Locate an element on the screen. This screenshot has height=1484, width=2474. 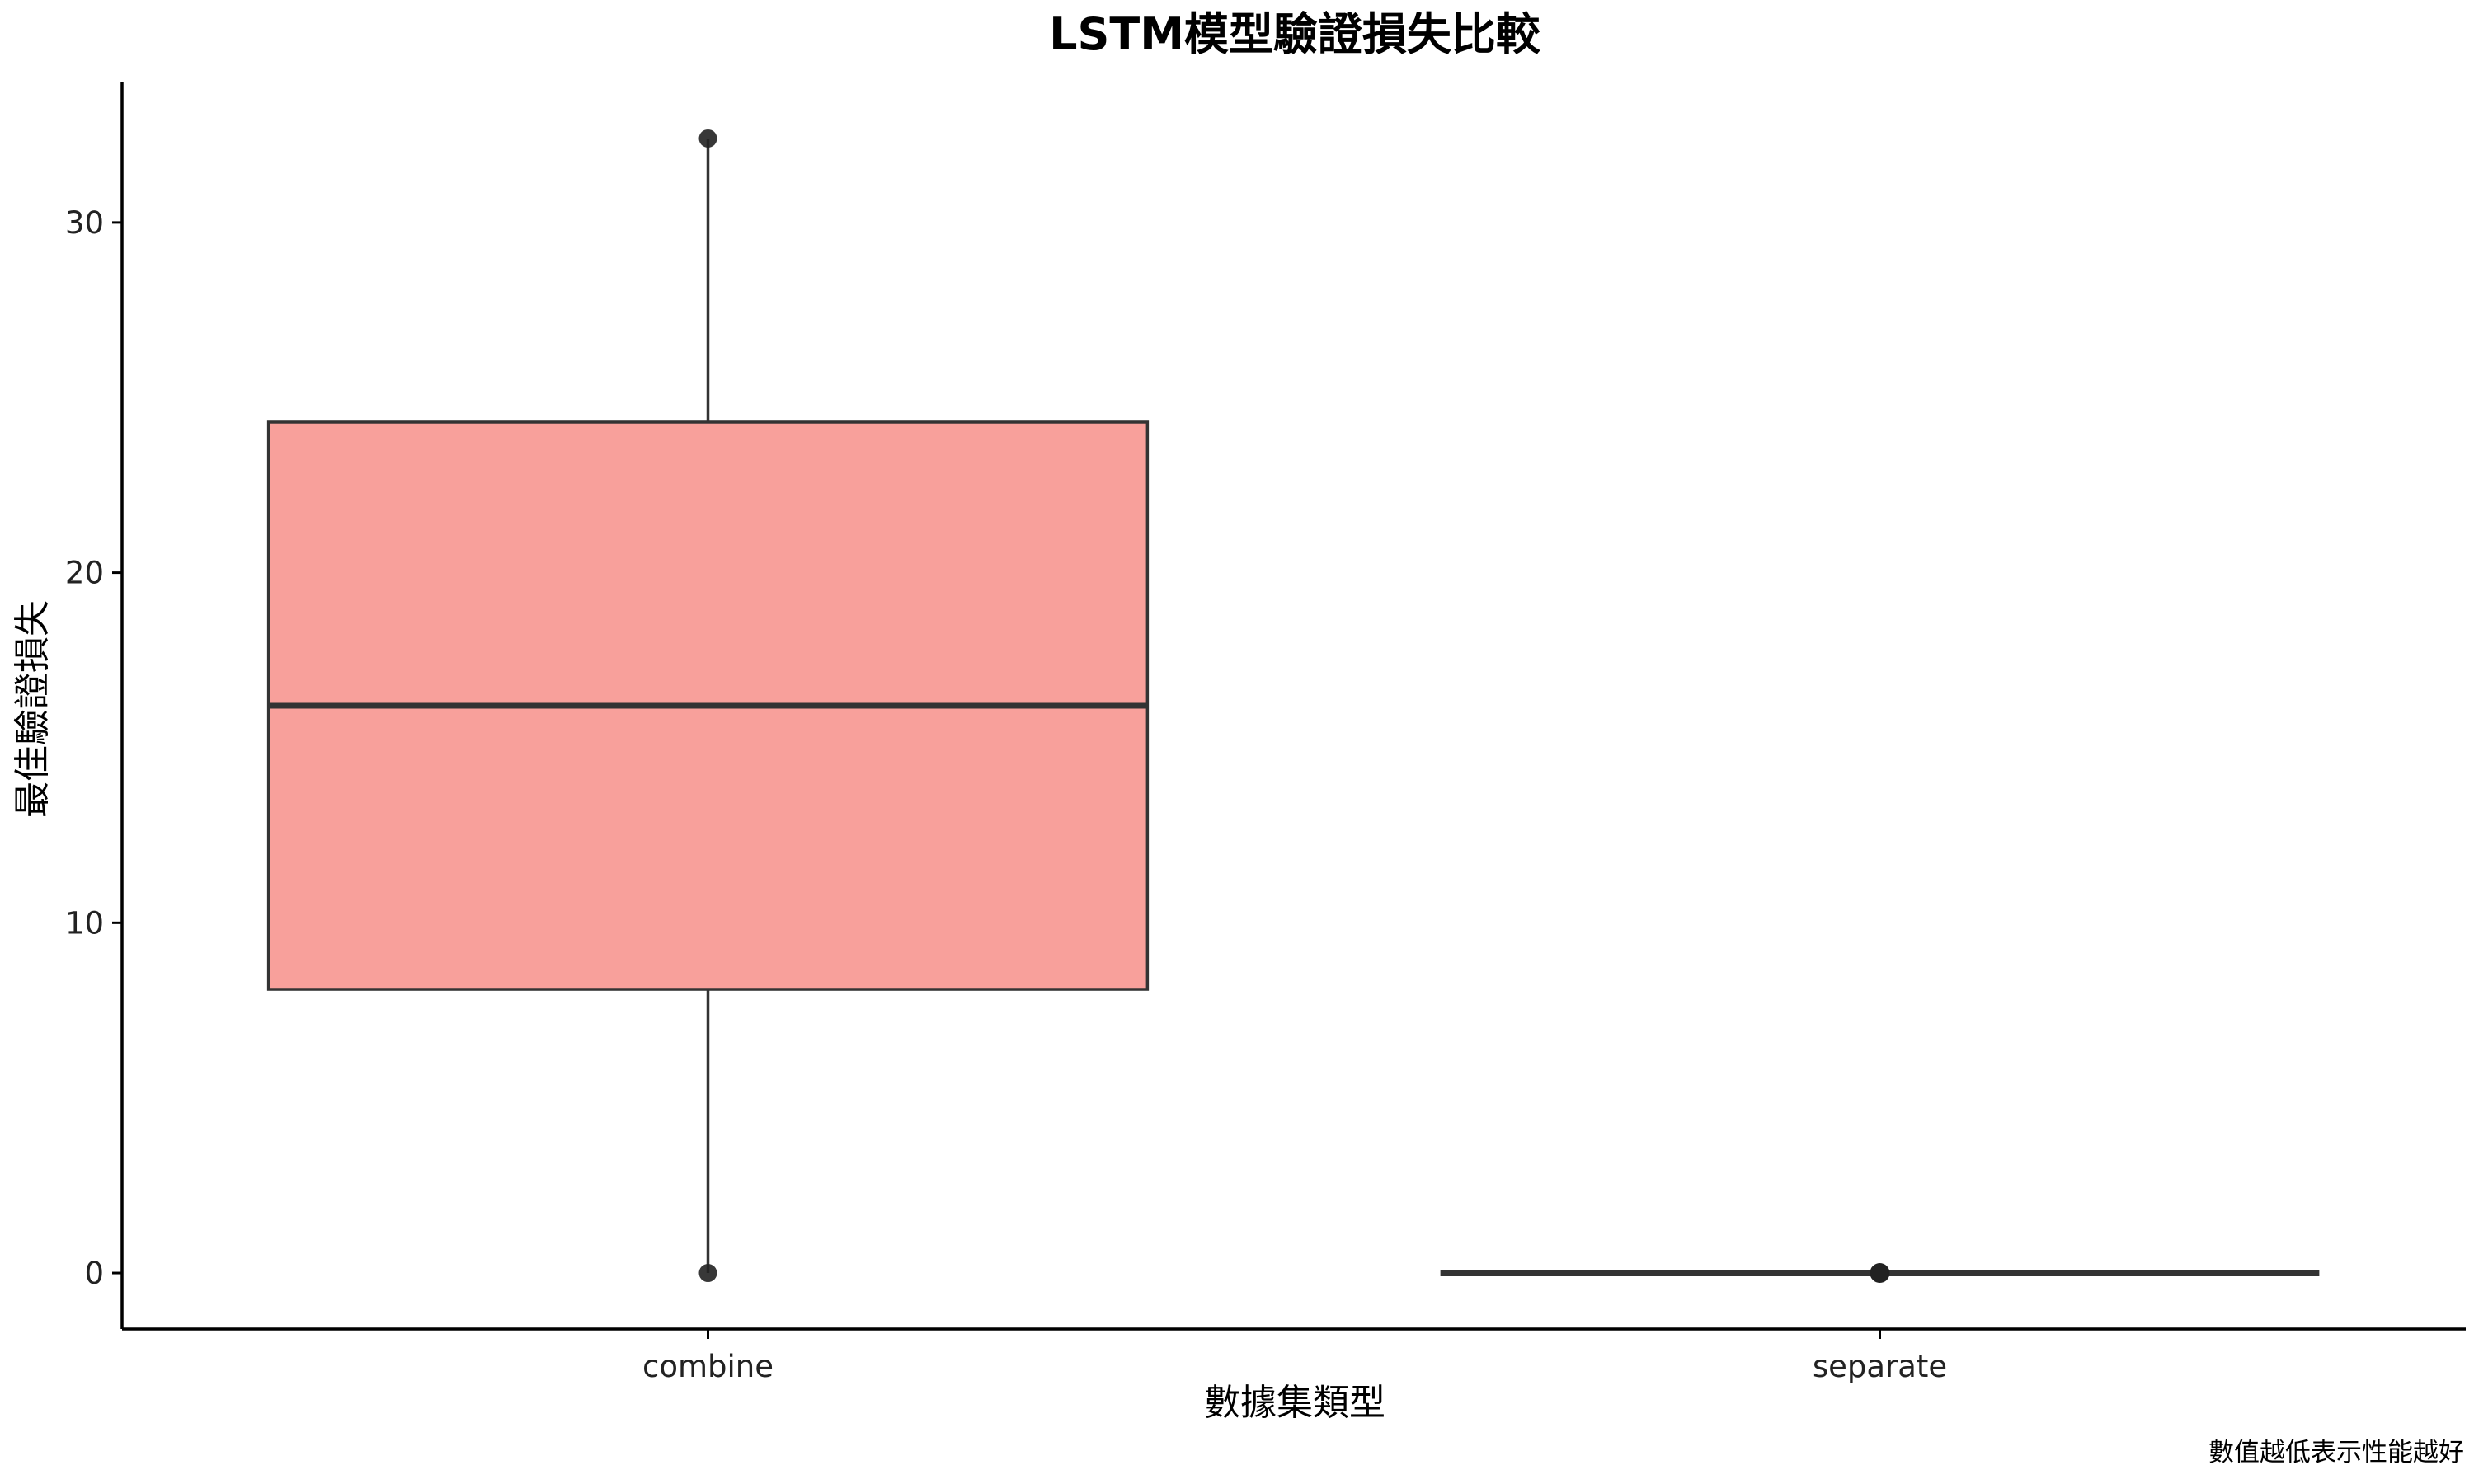
y-tick-label-30: 30 is located at coordinates (84, 223).